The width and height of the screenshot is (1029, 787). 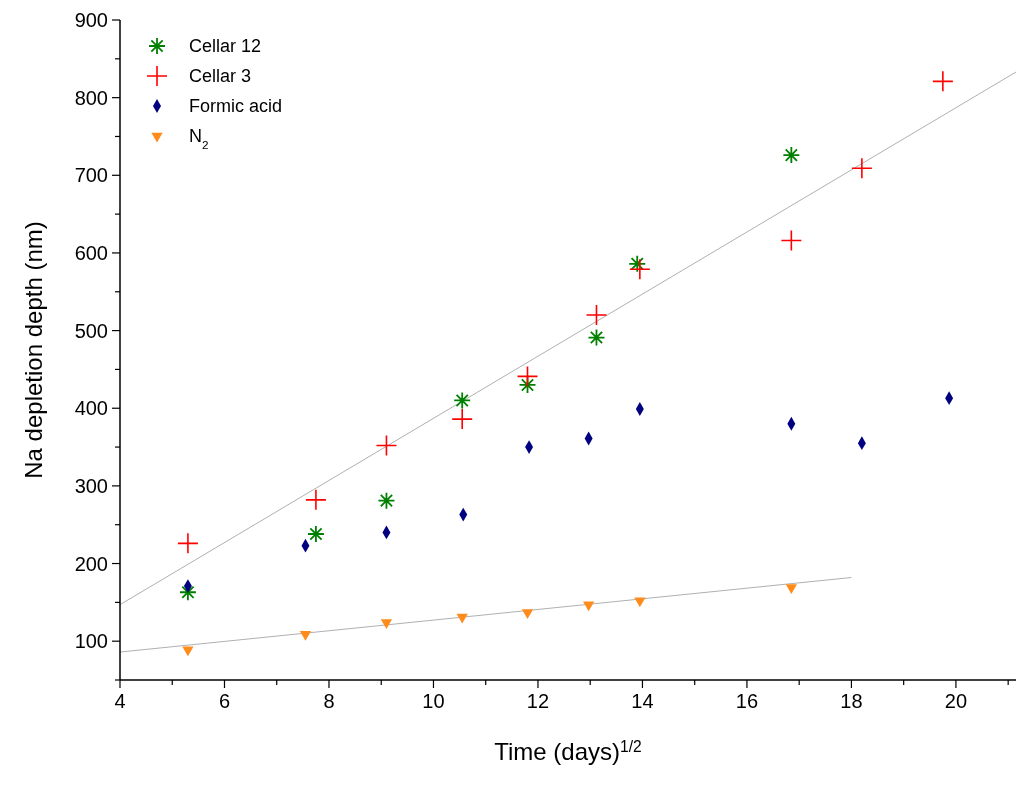 I want to click on x-tick-label: 16, so click(x=747, y=701).